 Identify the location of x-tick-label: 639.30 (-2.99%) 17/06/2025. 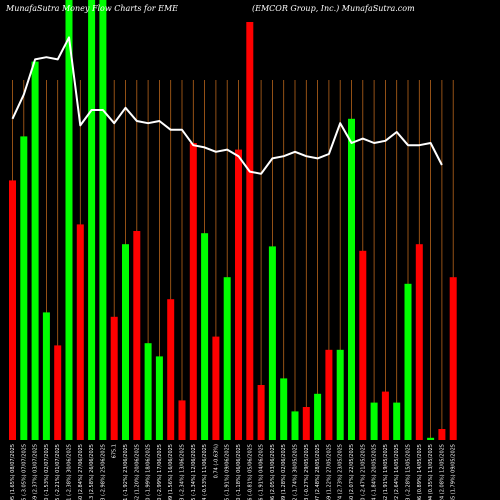
(160, 472).